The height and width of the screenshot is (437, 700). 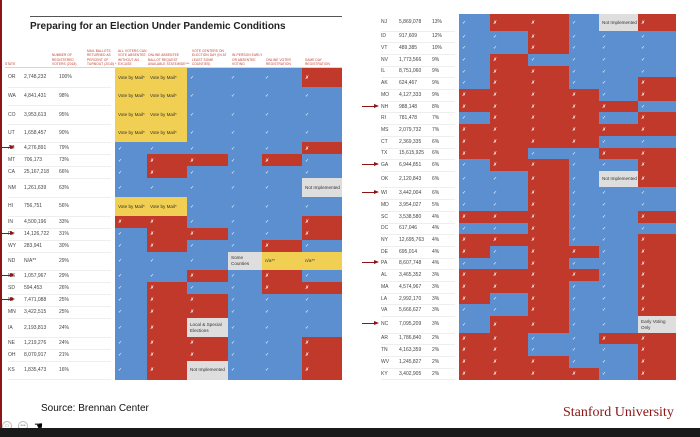 What do you see at coordinates (384, 350) in the screenshot?
I see `state-code: TN` at bounding box center [384, 350].